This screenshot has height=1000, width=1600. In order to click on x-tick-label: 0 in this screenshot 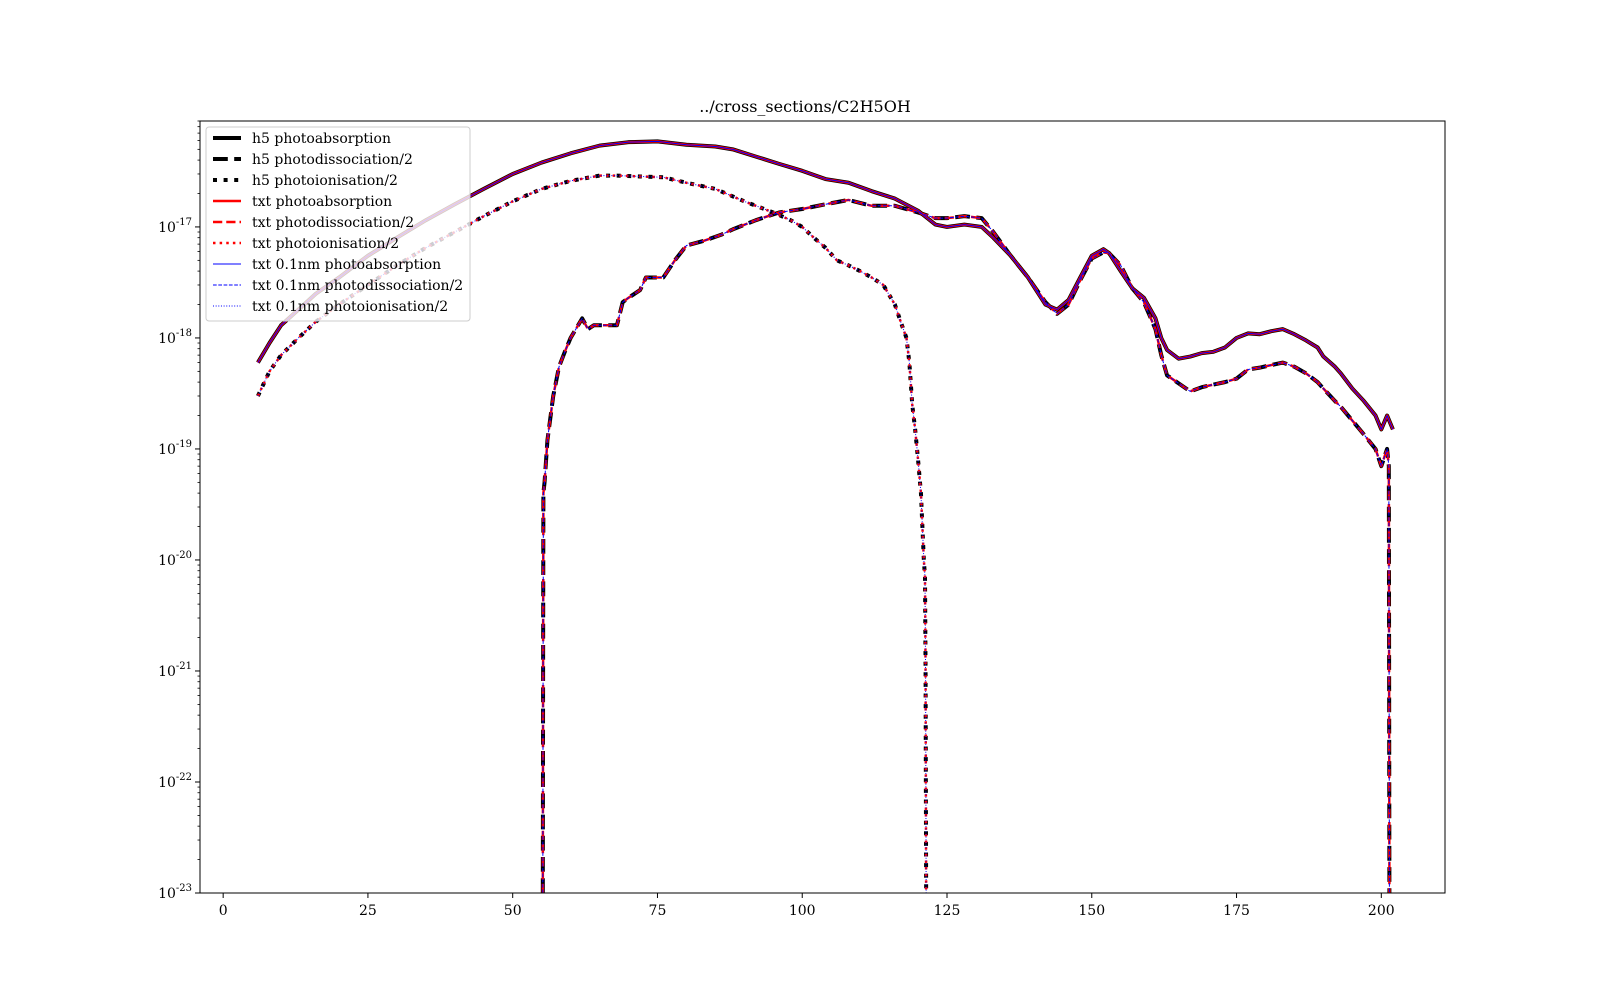, I will do `click(223, 911)`.